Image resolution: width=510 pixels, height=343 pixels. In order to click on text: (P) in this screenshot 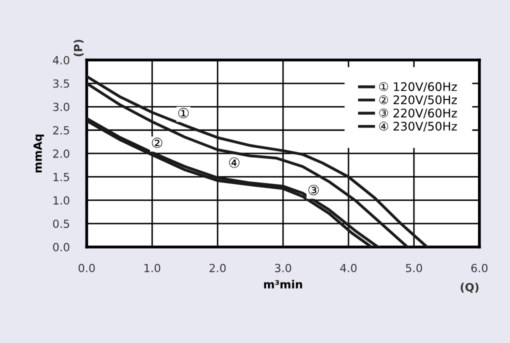, I will do `click(79, 48)`.